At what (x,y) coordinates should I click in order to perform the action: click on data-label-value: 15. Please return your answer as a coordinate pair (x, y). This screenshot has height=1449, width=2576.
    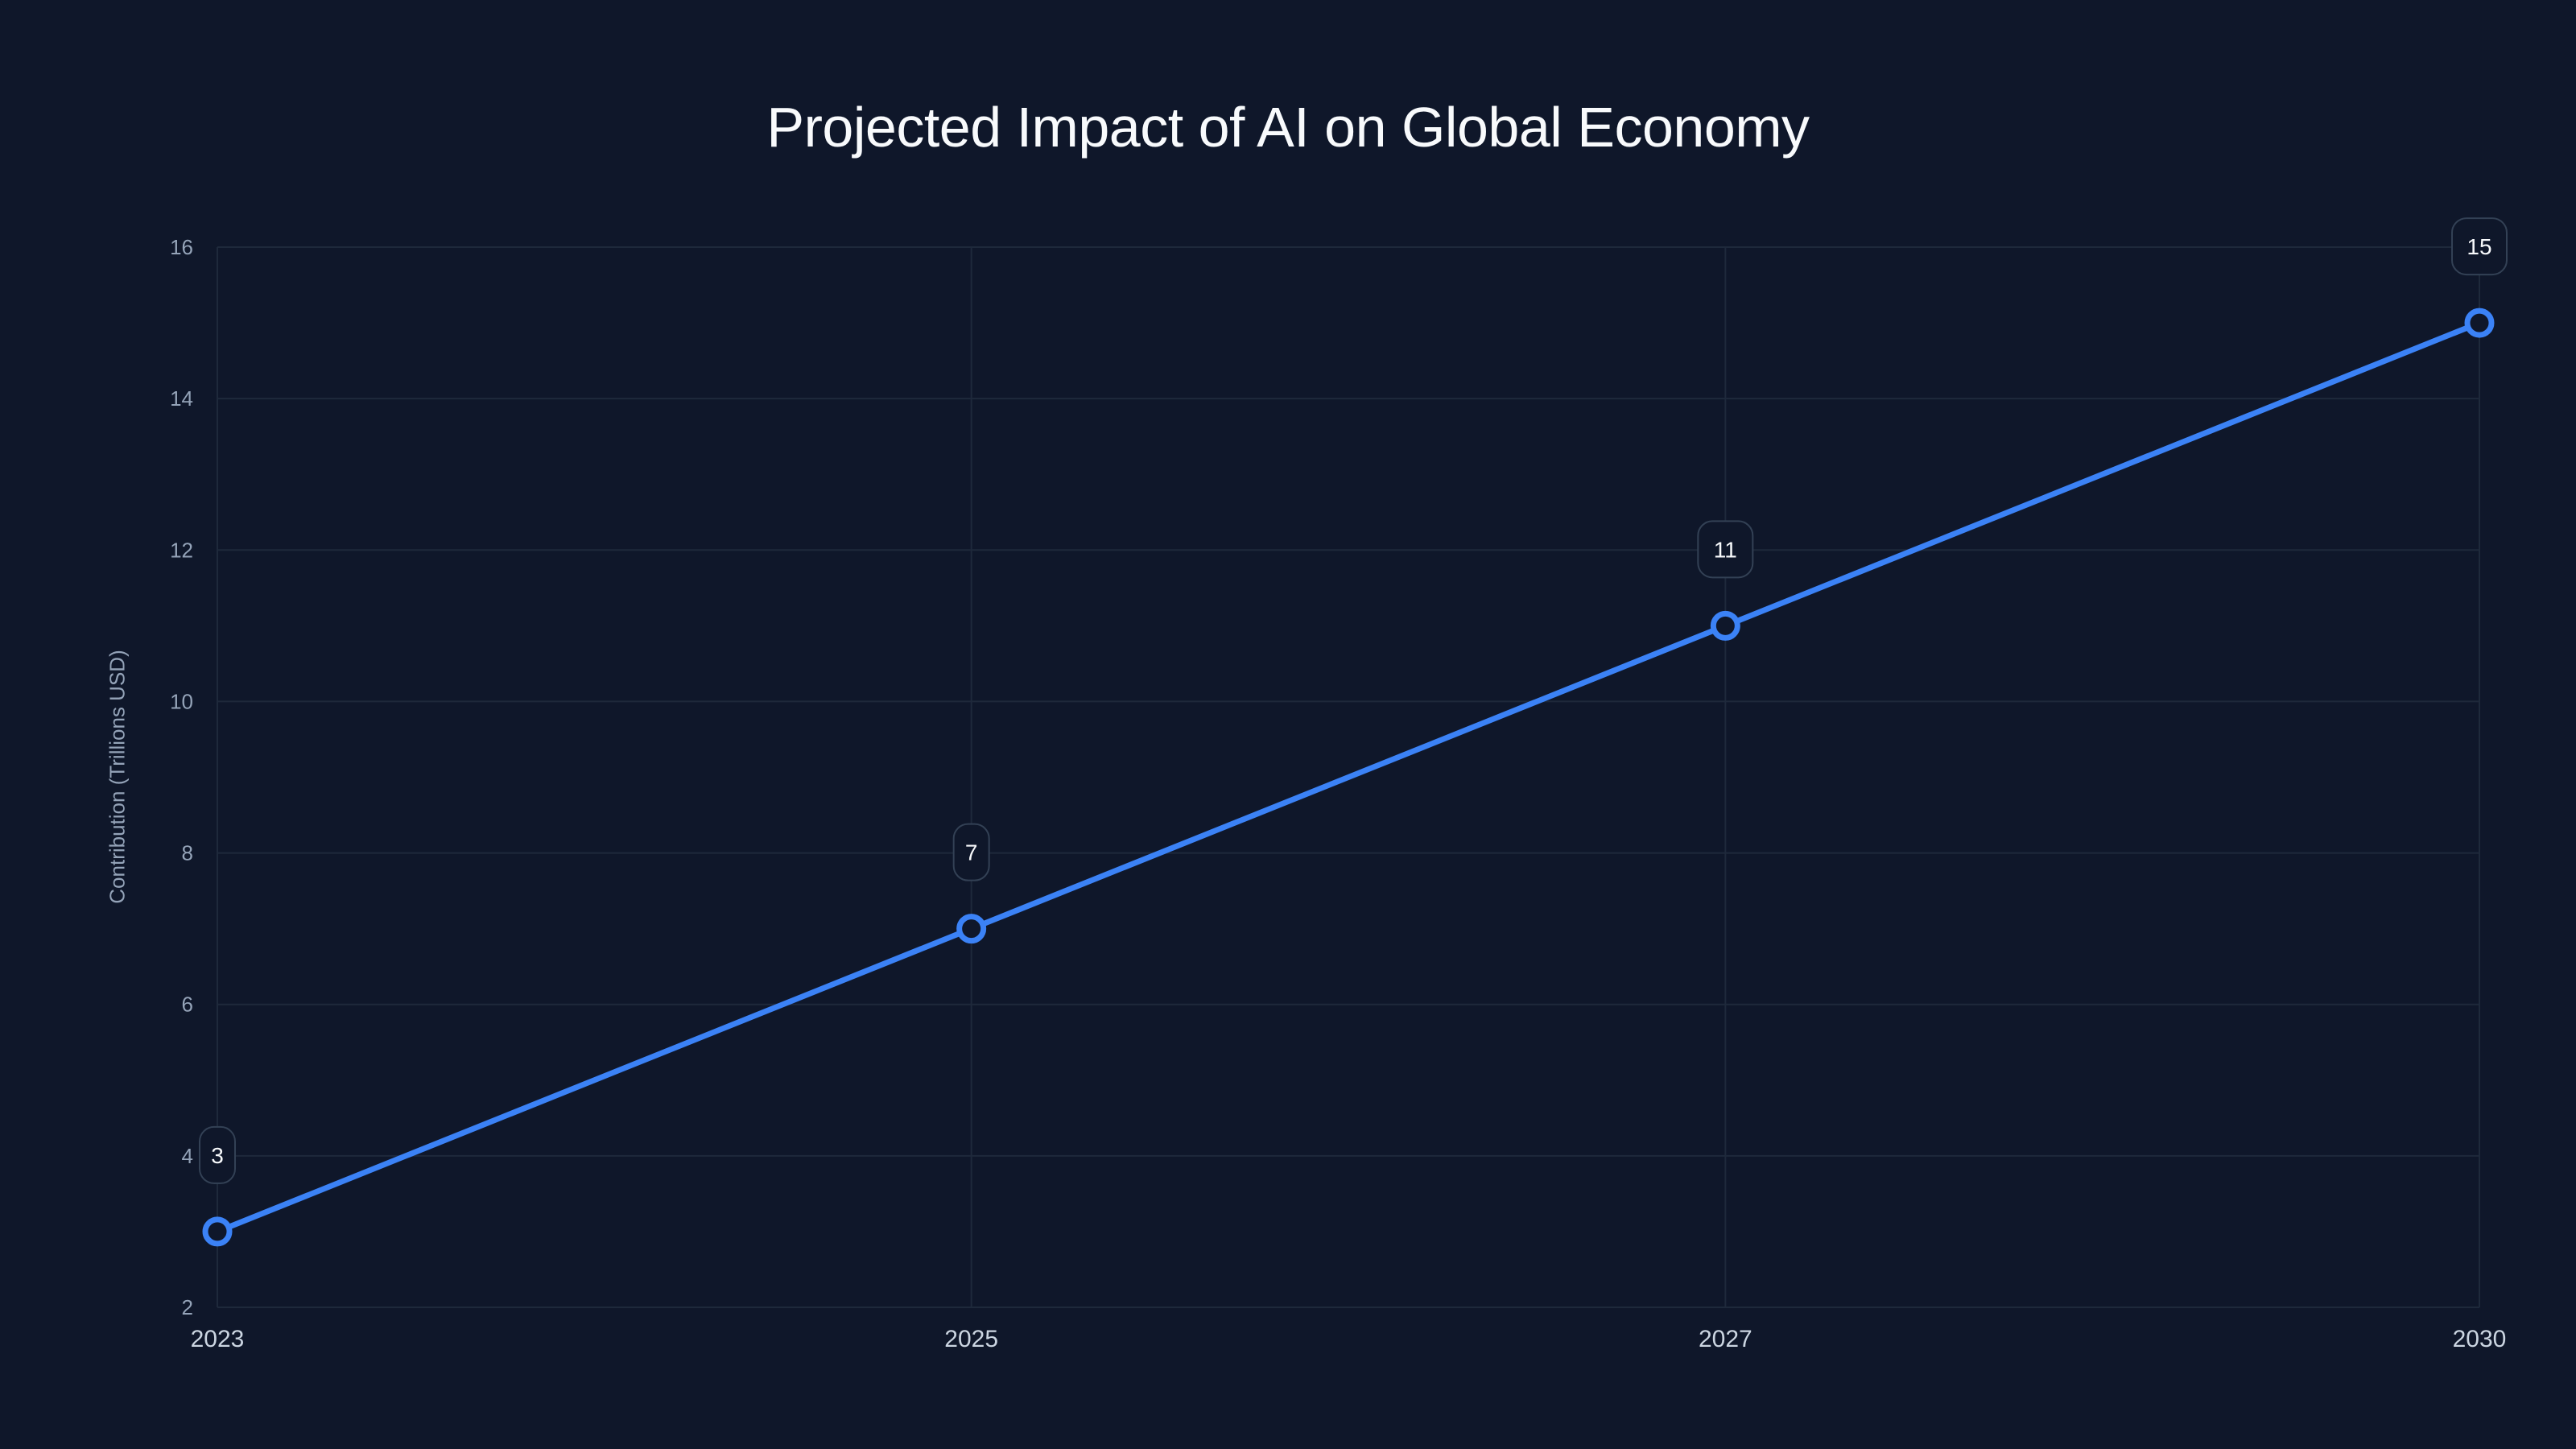
    Looking at the image, I should click on (2479, 246).